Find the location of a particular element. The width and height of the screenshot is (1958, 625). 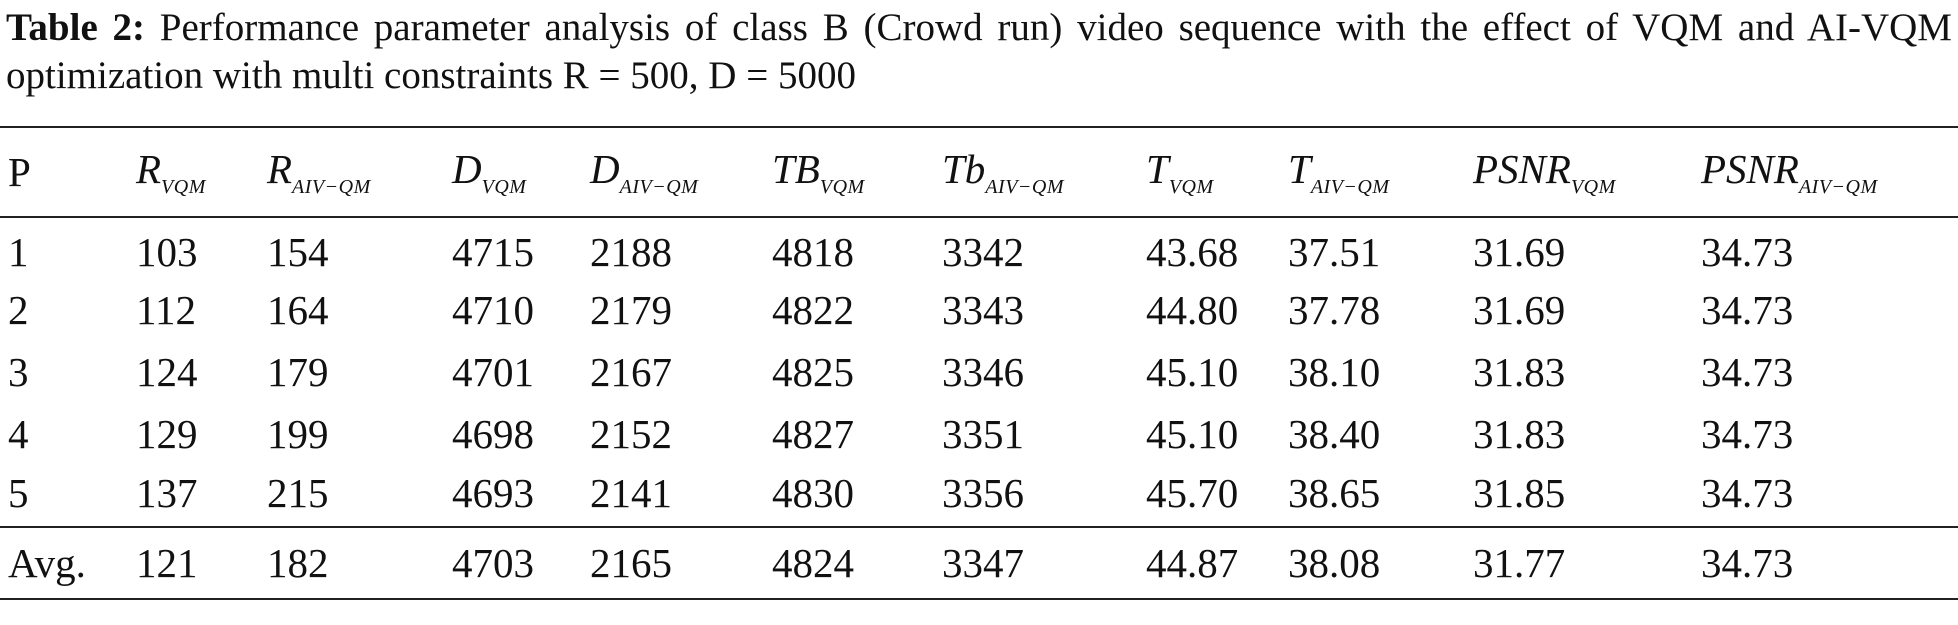

table-cell: 3346 is located at coordinates (983, 372).